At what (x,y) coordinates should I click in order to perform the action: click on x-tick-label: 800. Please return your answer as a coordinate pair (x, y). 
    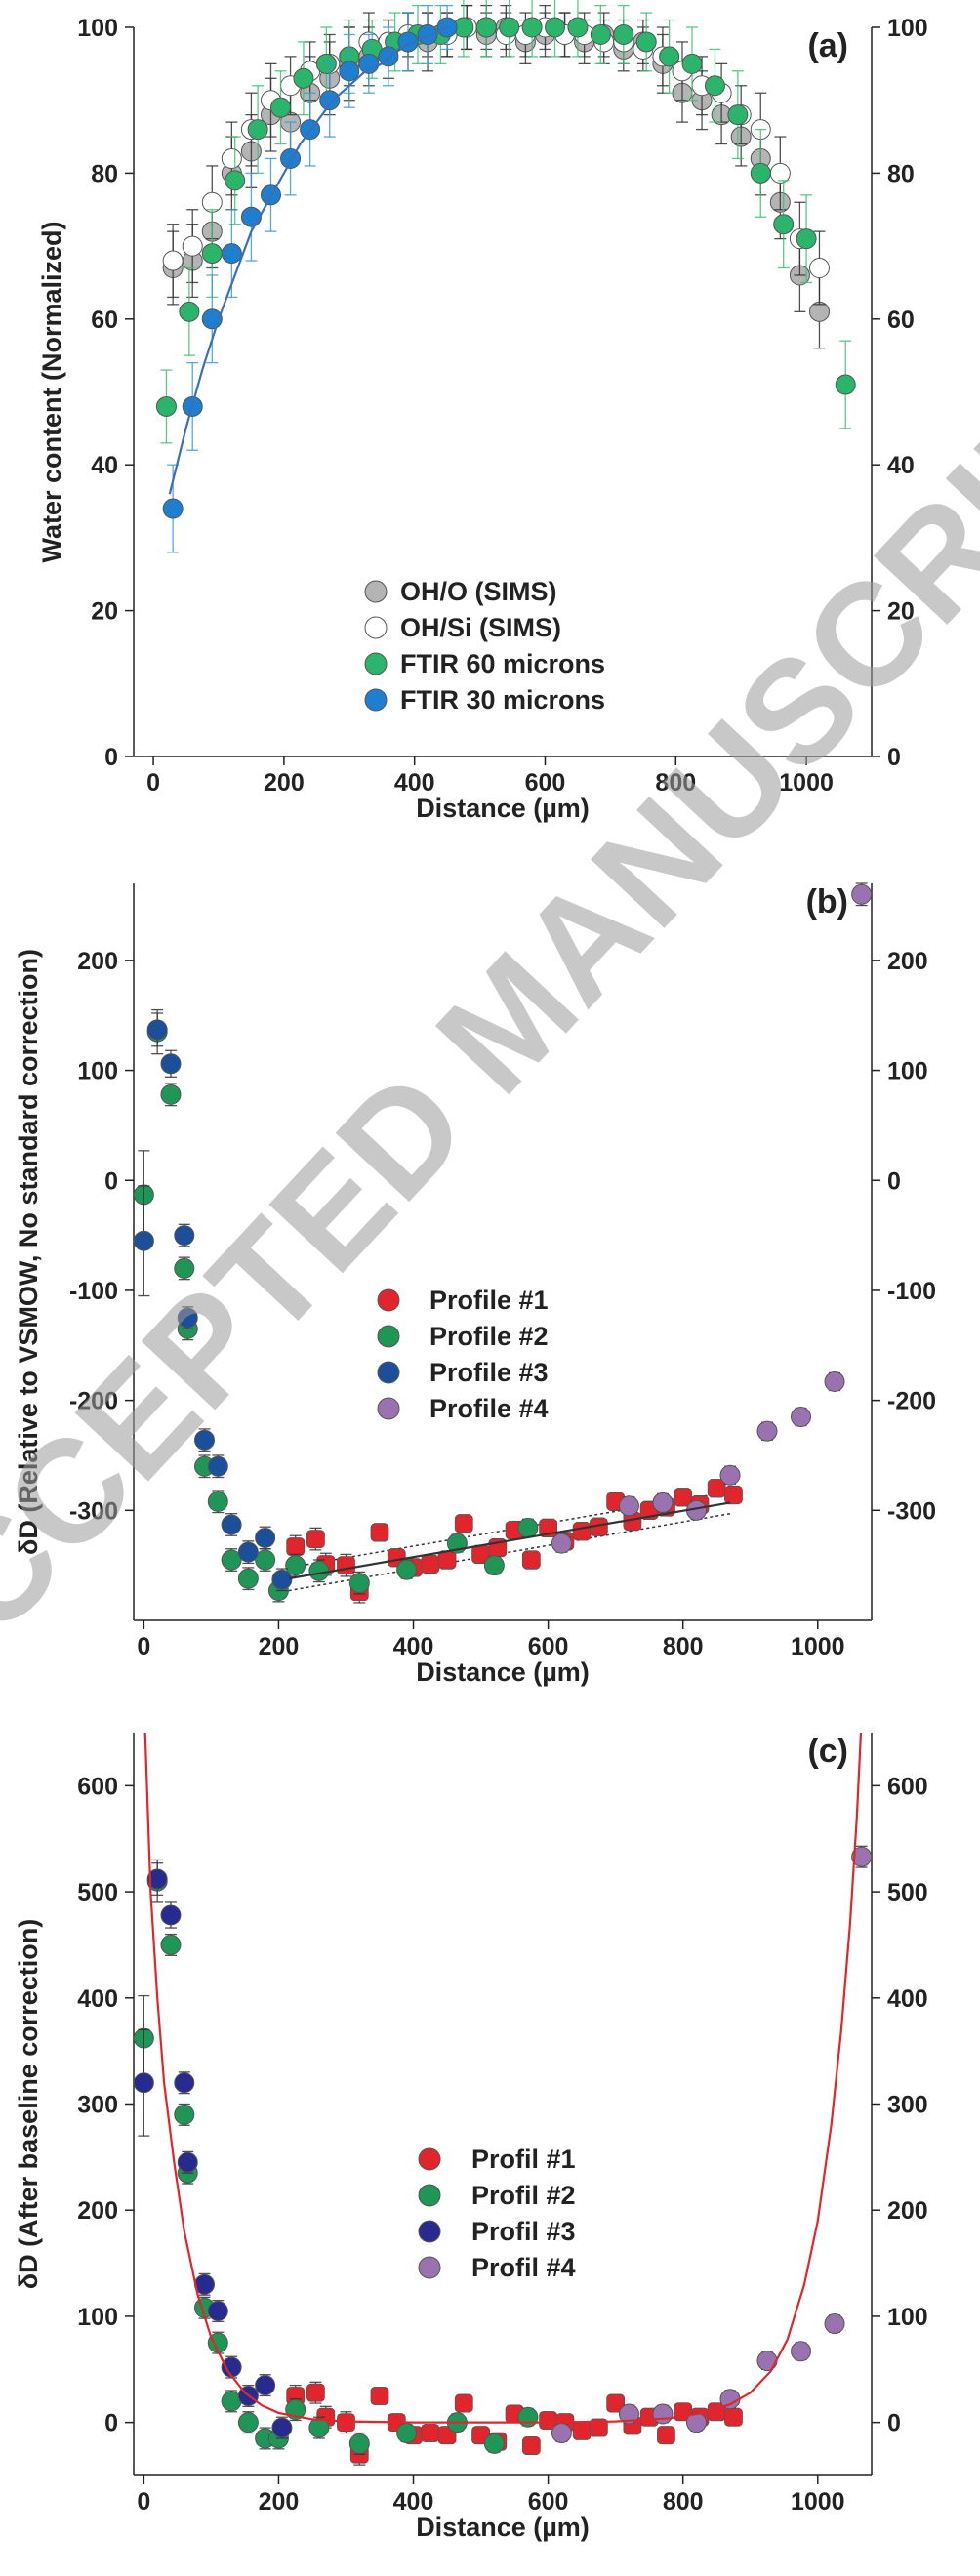
    Looking at the image, I should click on (684, 2501).